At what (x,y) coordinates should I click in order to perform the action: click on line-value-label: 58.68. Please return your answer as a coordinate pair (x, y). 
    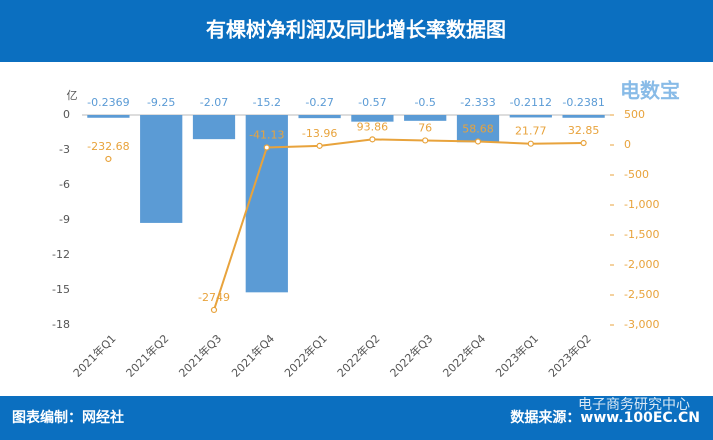
    Looking at the image, I should click on (478, 128).